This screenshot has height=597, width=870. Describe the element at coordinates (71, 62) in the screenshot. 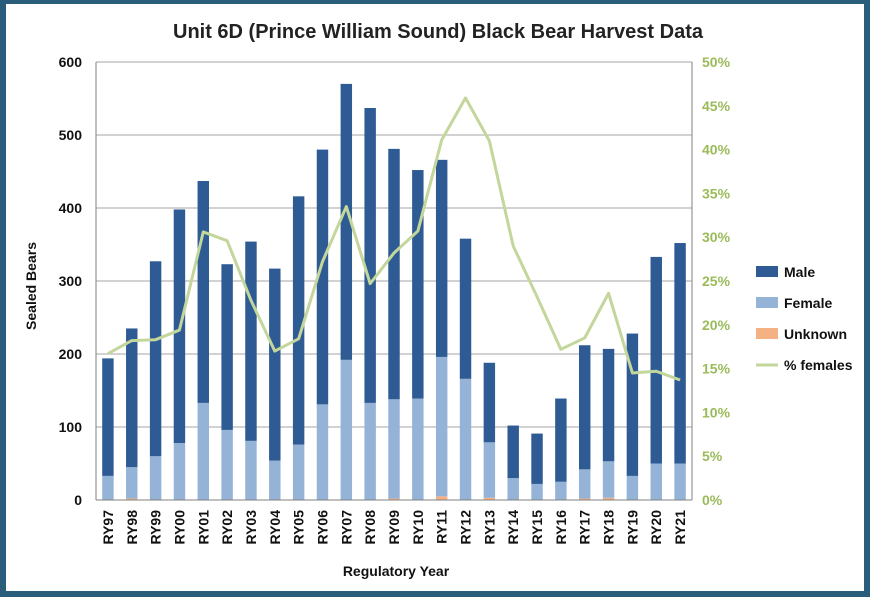

I see `y-tick-label: 600` at that location.